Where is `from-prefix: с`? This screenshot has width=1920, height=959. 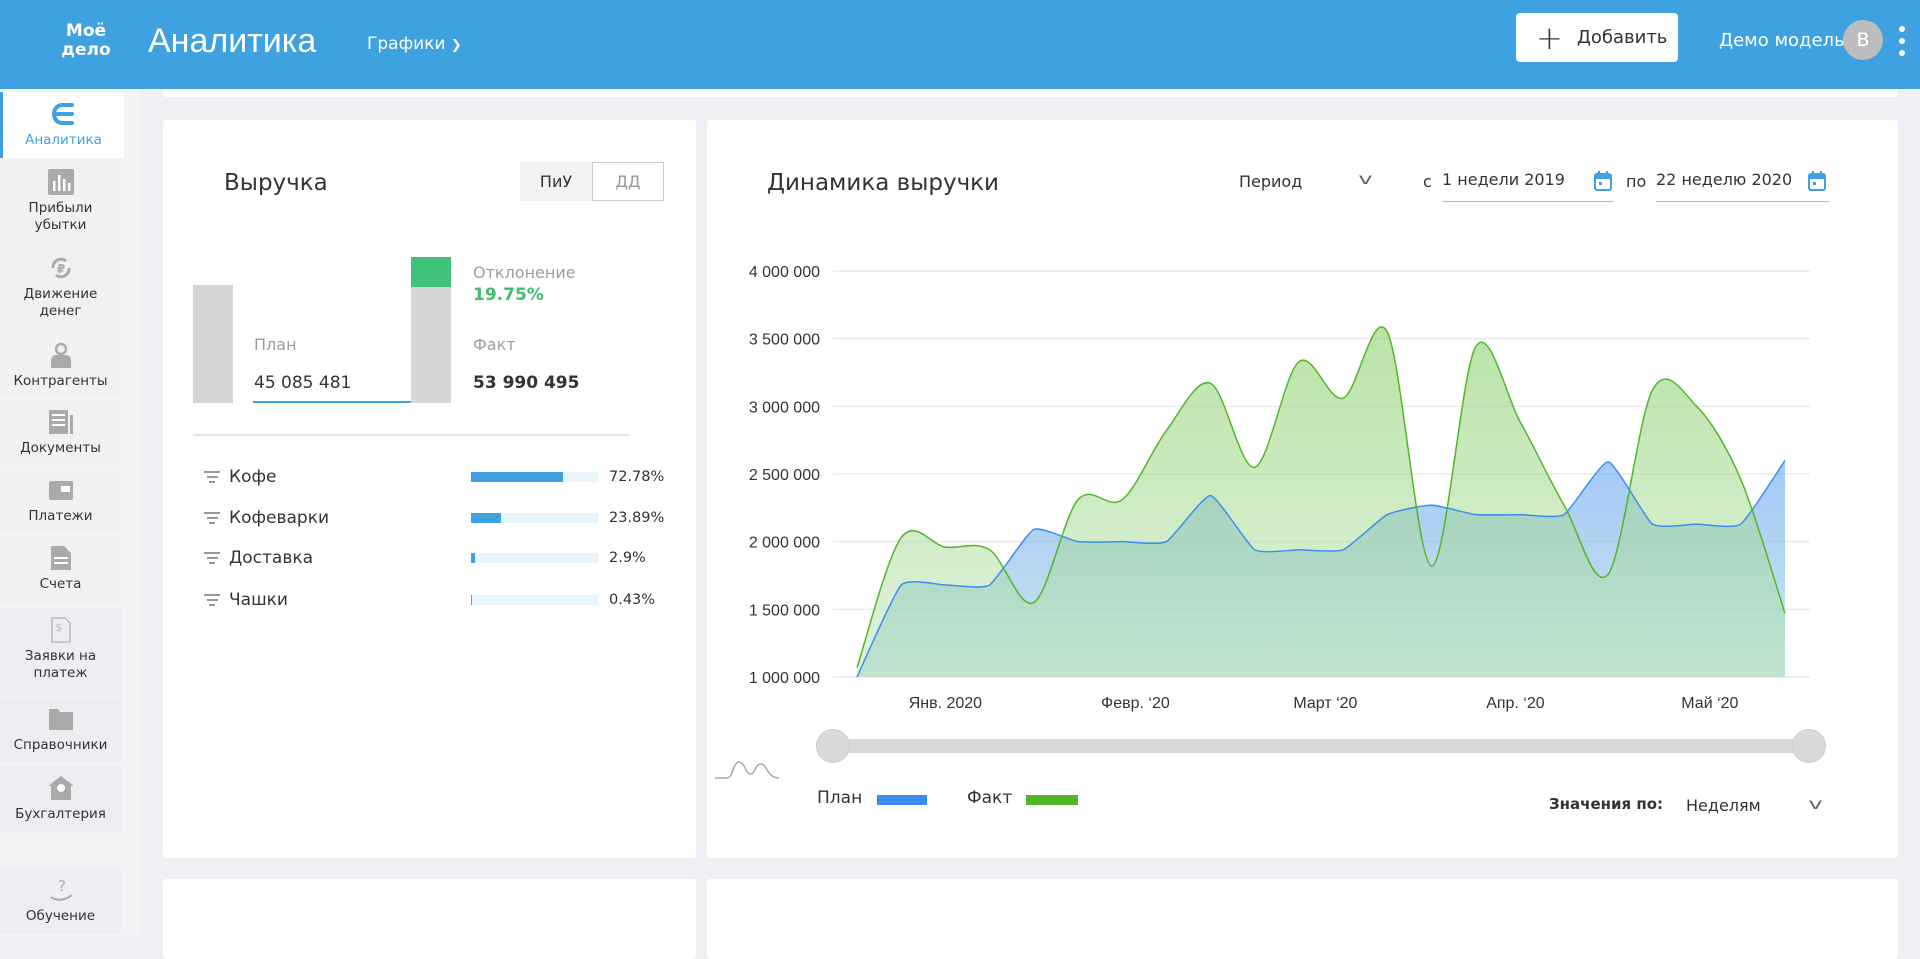
from-prefix: с is located at coordinates (1427, 181).